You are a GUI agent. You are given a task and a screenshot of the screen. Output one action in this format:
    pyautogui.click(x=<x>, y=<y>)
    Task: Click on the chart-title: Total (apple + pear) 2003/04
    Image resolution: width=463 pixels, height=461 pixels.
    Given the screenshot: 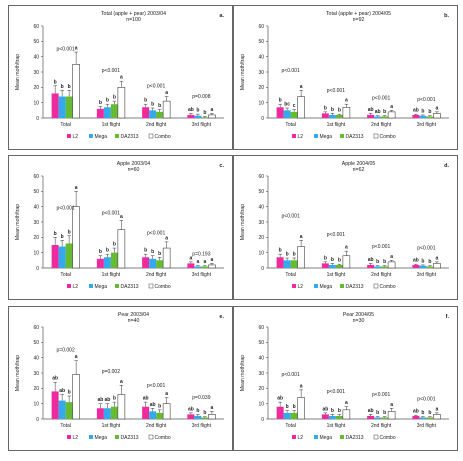 What is the action you would take?
    pyautogui.click(x=133, y=14)
    